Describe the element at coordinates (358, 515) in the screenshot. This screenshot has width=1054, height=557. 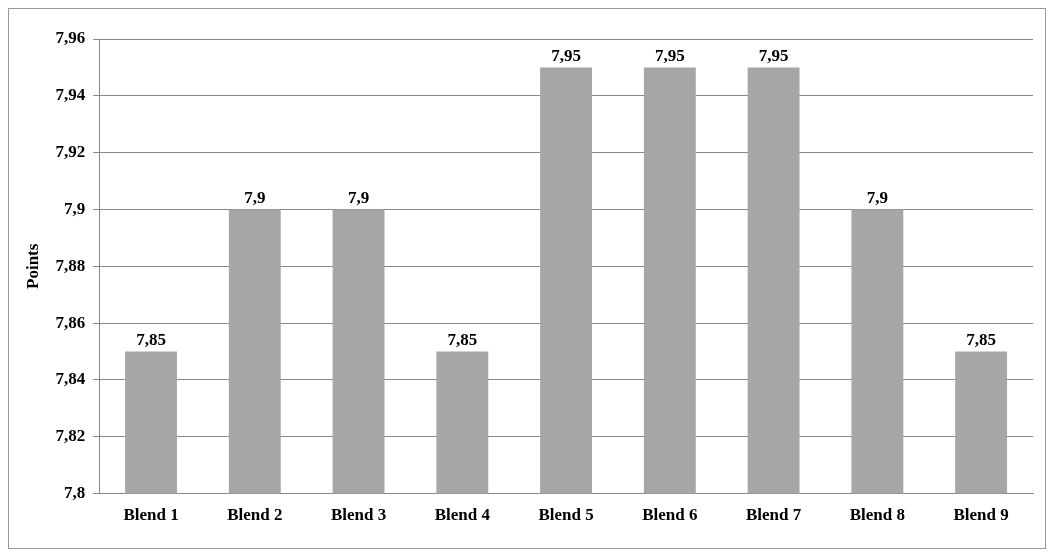
I see `x-tick-label: Blend 3` at that location.